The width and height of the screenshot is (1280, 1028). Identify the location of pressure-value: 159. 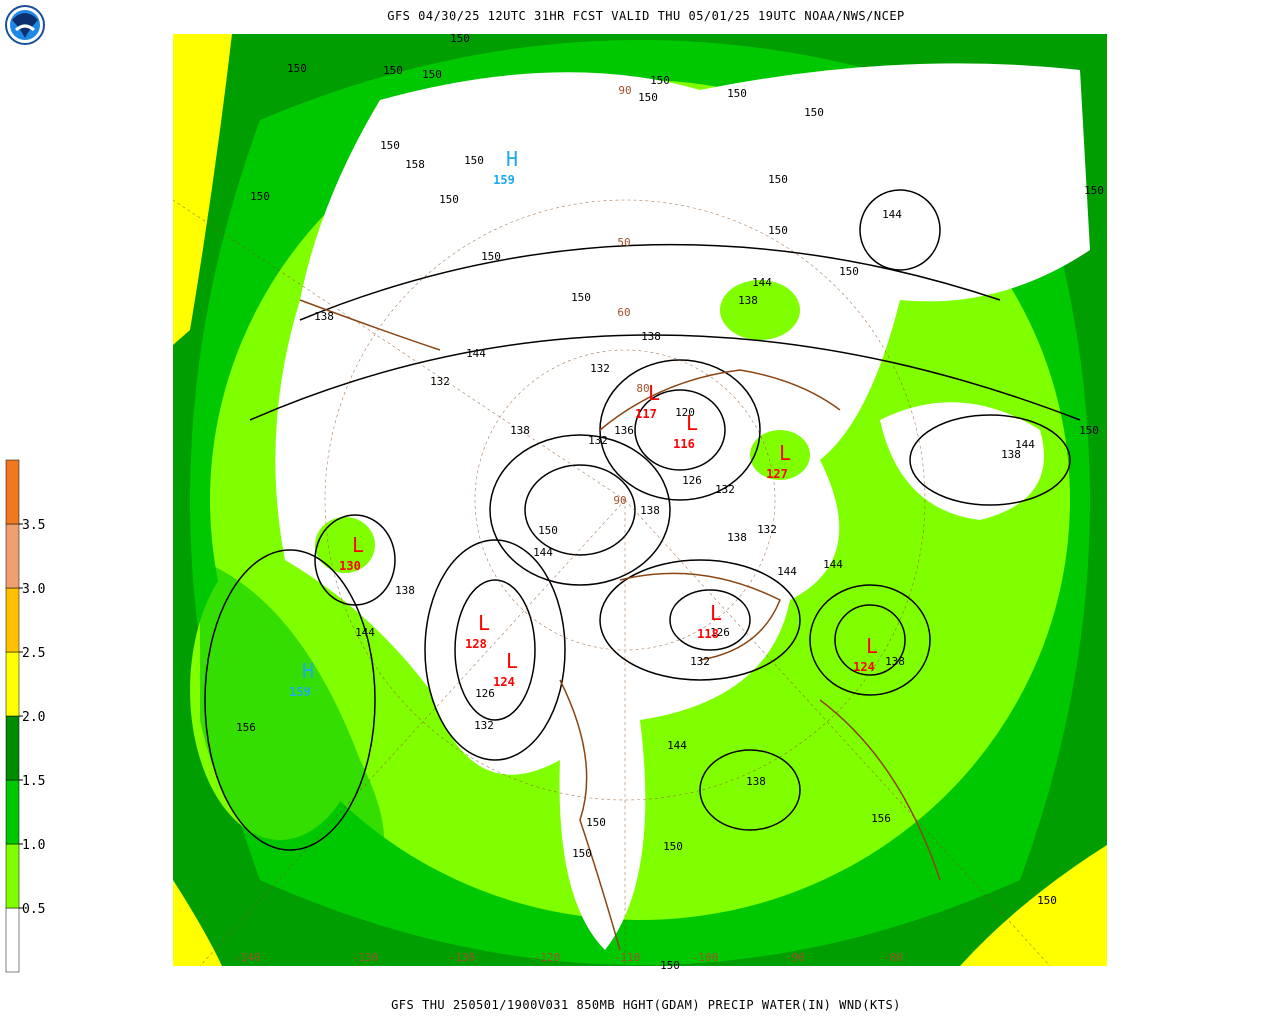
(504, 180).